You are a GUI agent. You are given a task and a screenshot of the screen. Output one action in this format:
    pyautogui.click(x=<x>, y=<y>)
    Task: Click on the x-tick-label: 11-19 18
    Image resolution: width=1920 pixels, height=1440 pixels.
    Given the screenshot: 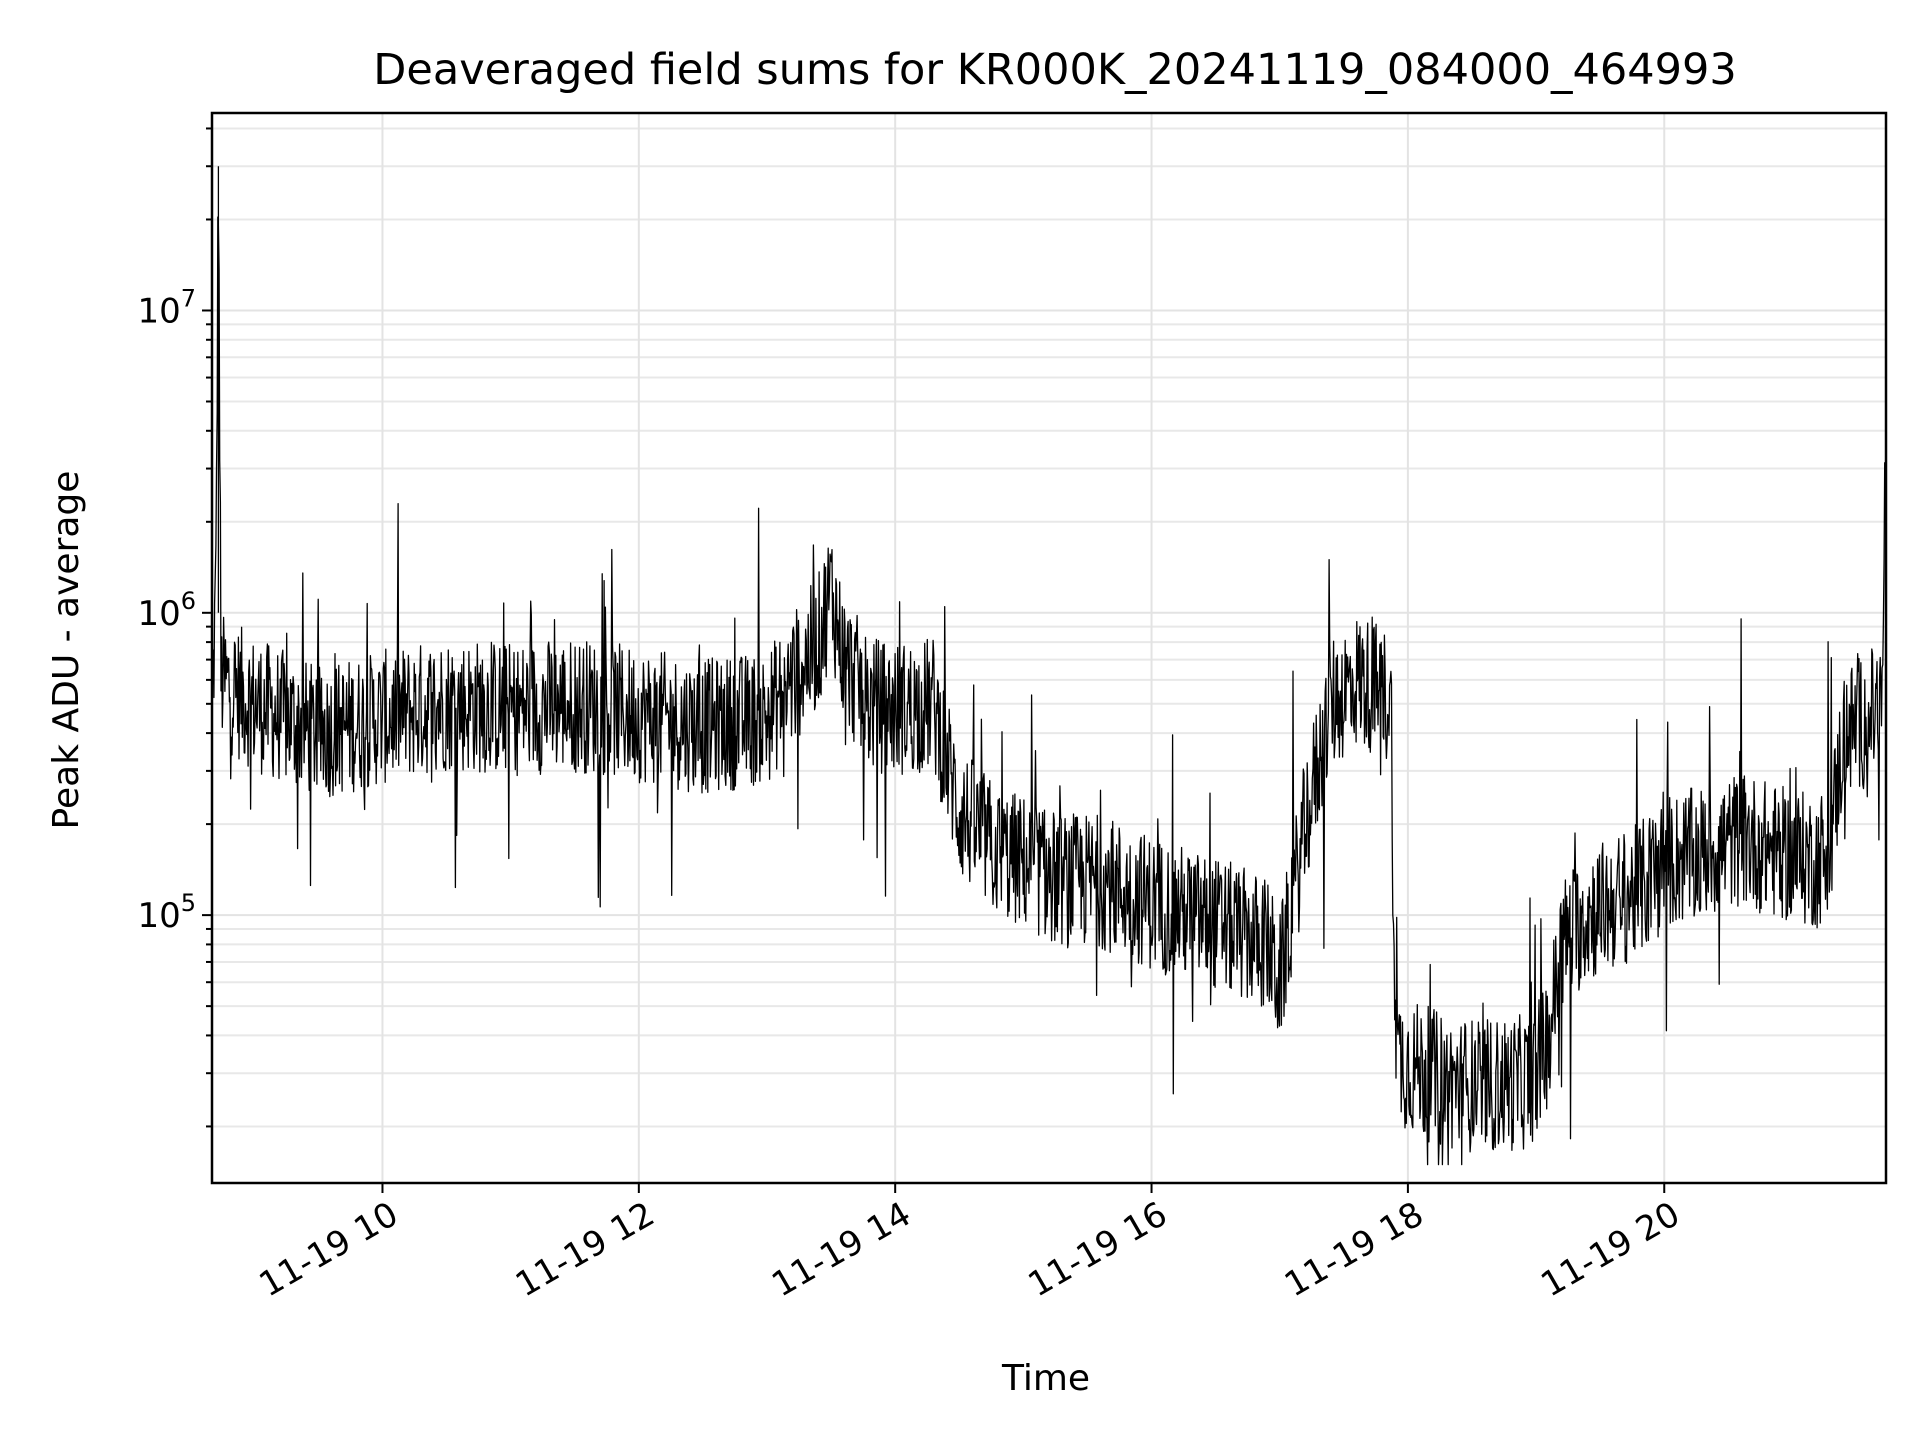 What is the action you would take?
    pyautogui.click(x=1354, y=1249)
    